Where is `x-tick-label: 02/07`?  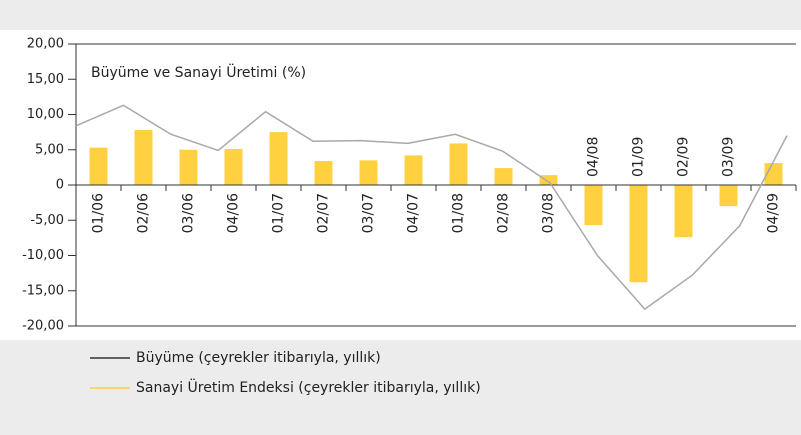
x-tick-label: 02/07 is located at coordinates (324, 213).